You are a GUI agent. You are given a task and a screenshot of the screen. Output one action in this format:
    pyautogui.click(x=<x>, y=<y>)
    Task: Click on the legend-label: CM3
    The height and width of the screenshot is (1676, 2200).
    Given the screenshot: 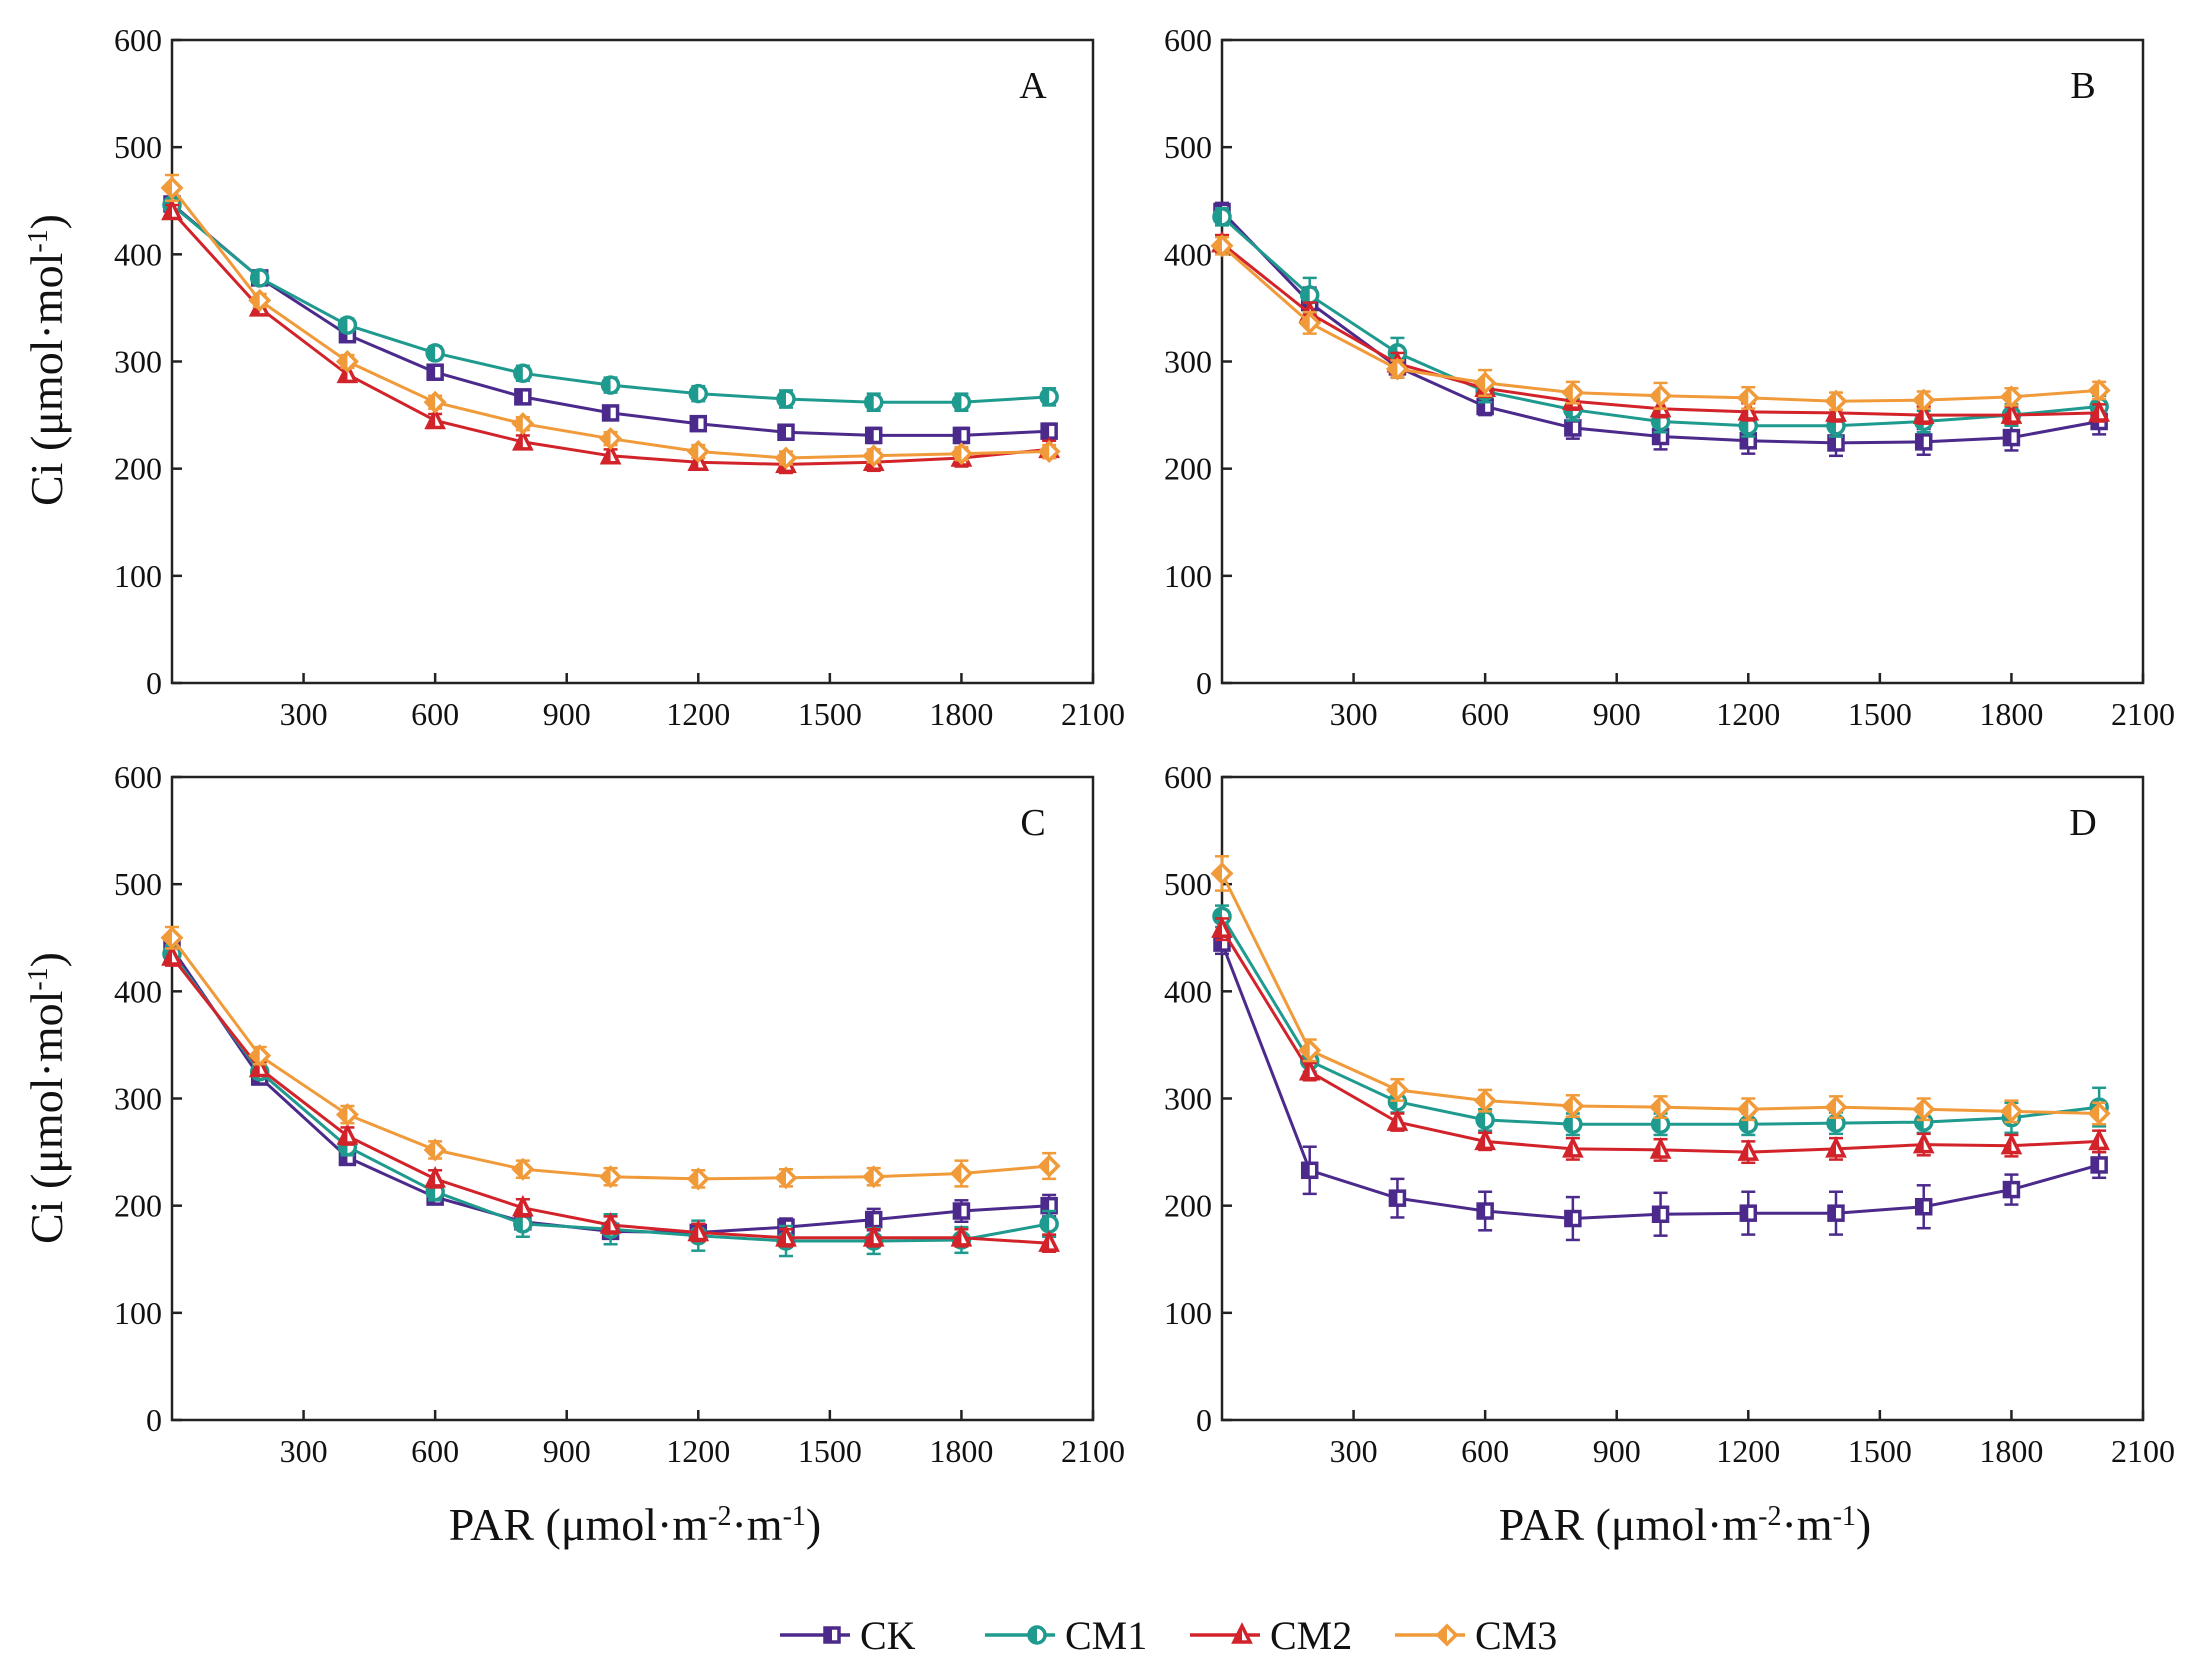 What is the action you would take?
    pyautogui.click(x=1516, y=1635)
    